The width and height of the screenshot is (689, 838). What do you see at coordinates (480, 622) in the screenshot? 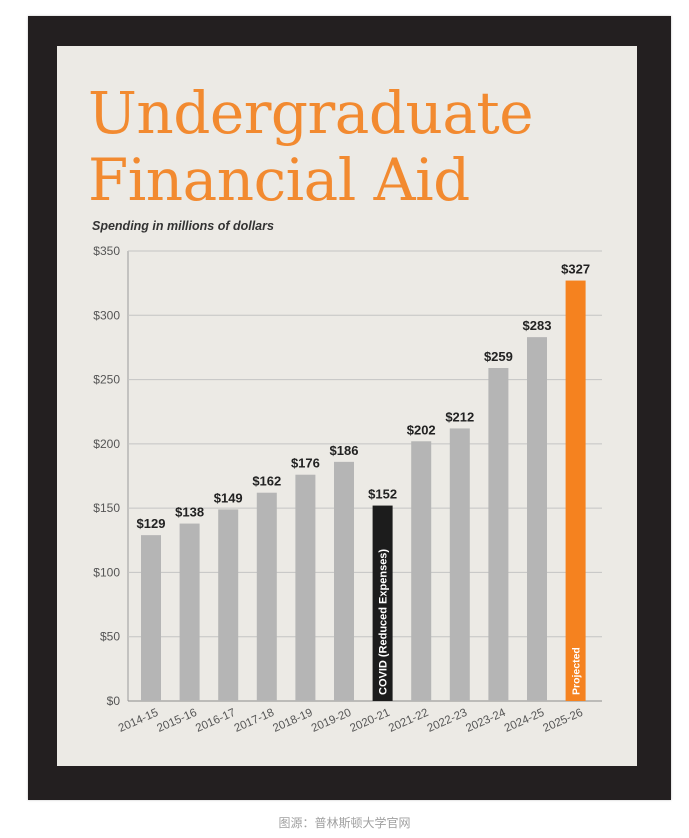
I see `bar-annotations: COVID (Reduced Expenses) Projected` at bounding box center [480, 622].